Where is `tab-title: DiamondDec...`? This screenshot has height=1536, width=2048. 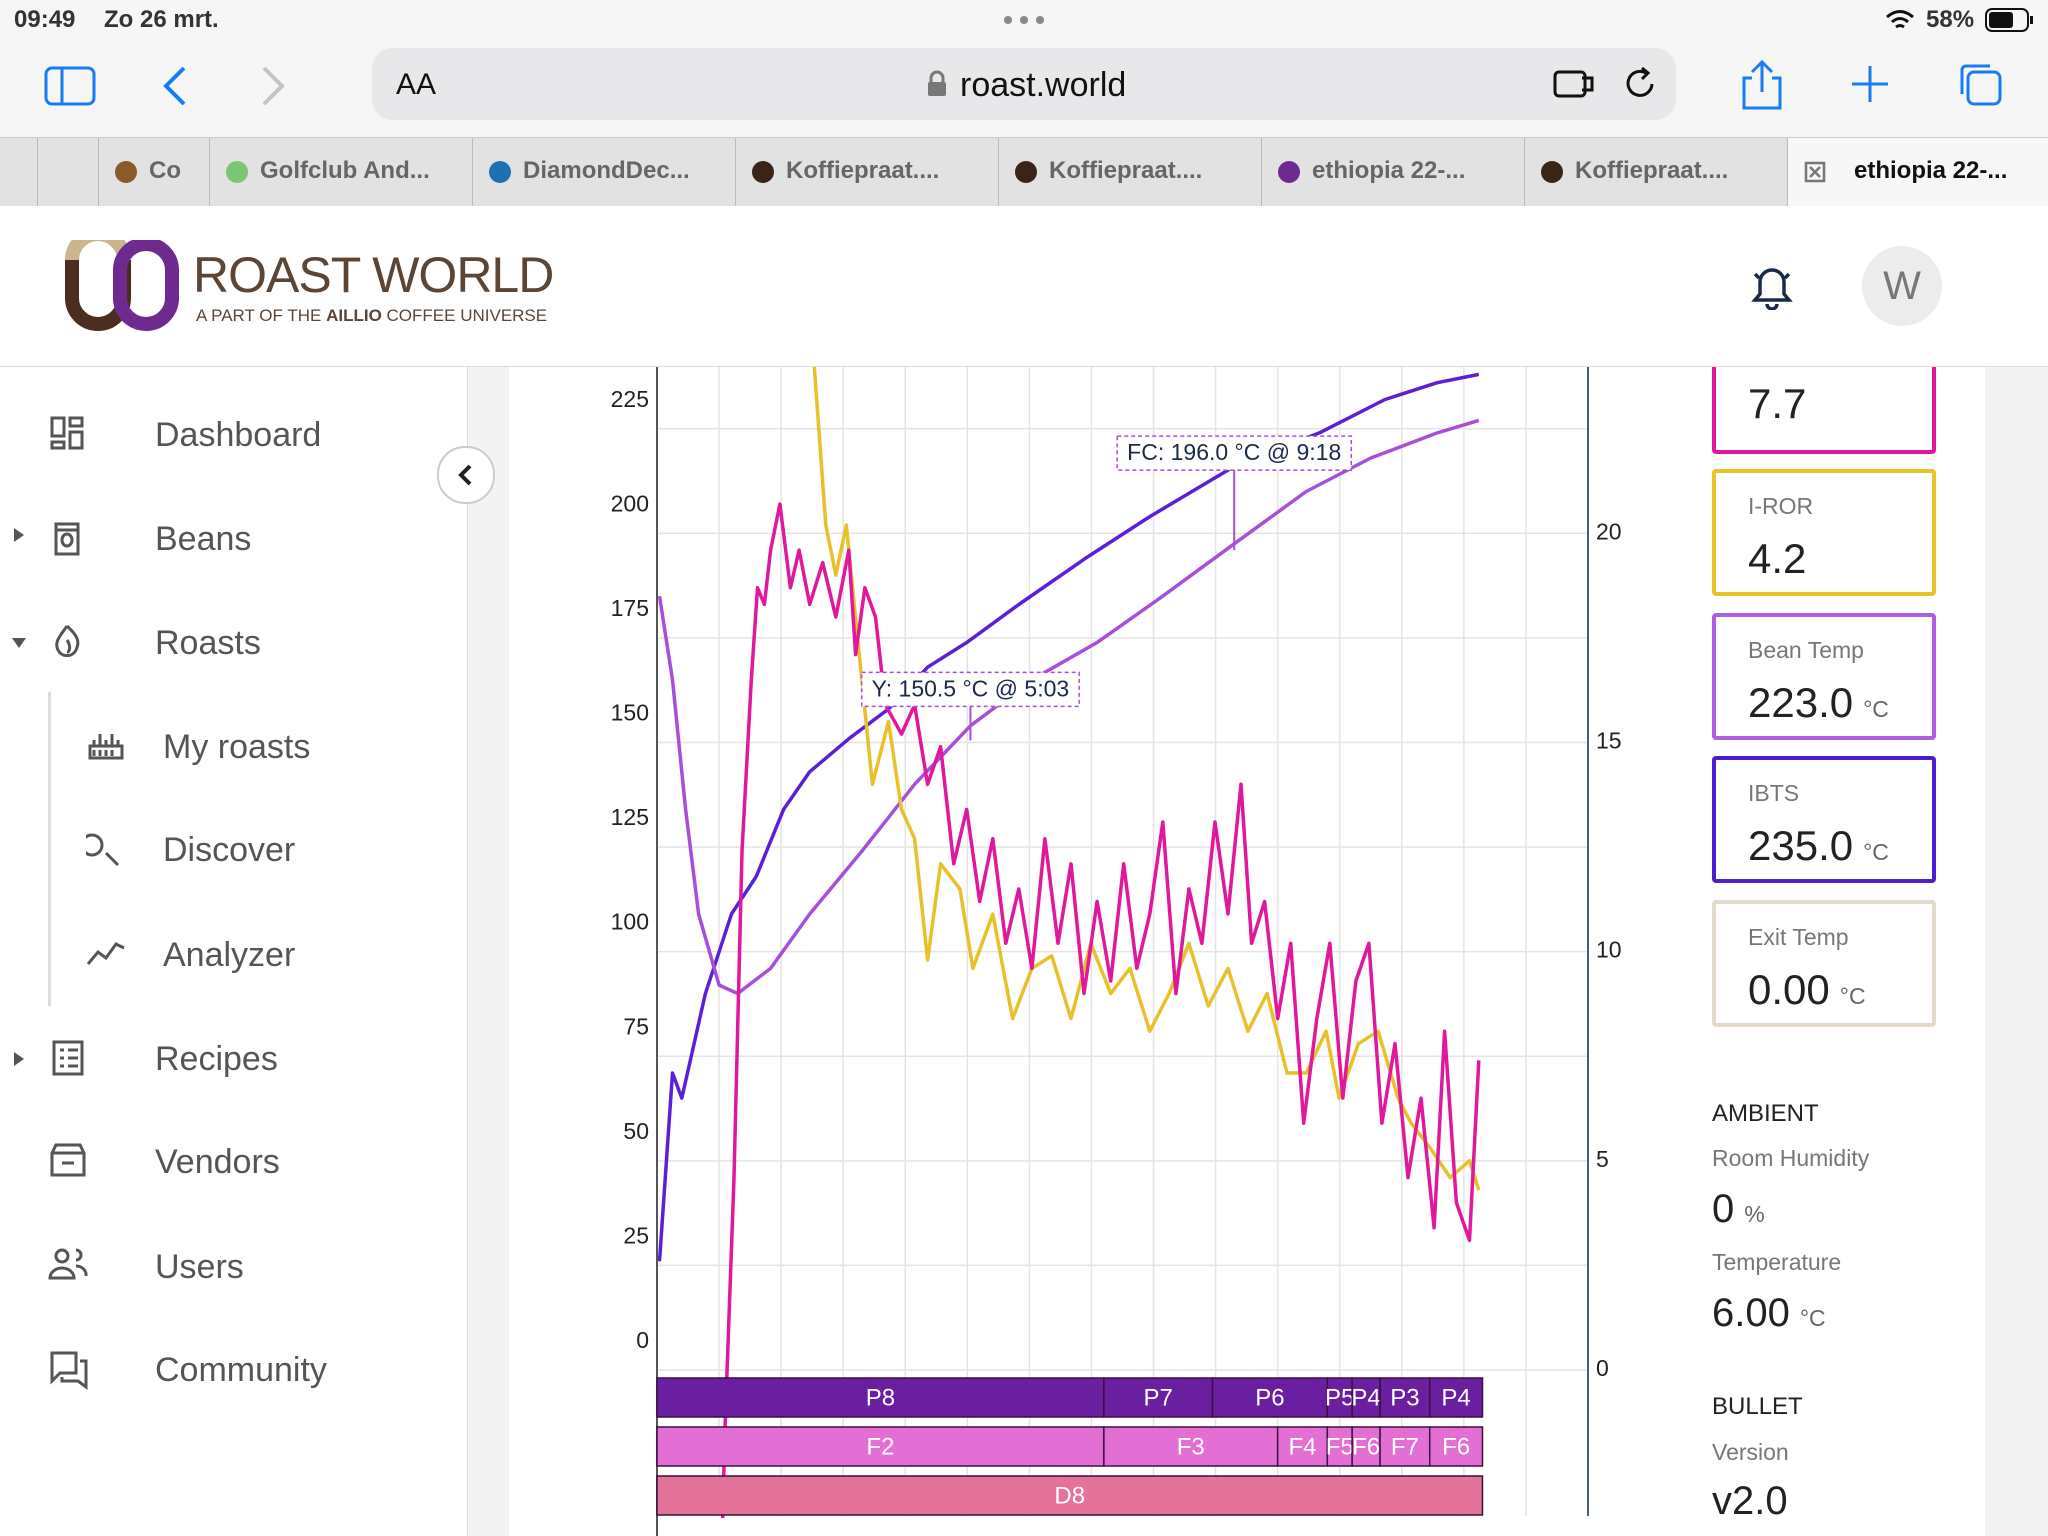 tab-title: DiamondDec... is located at coordinates (606, 170).